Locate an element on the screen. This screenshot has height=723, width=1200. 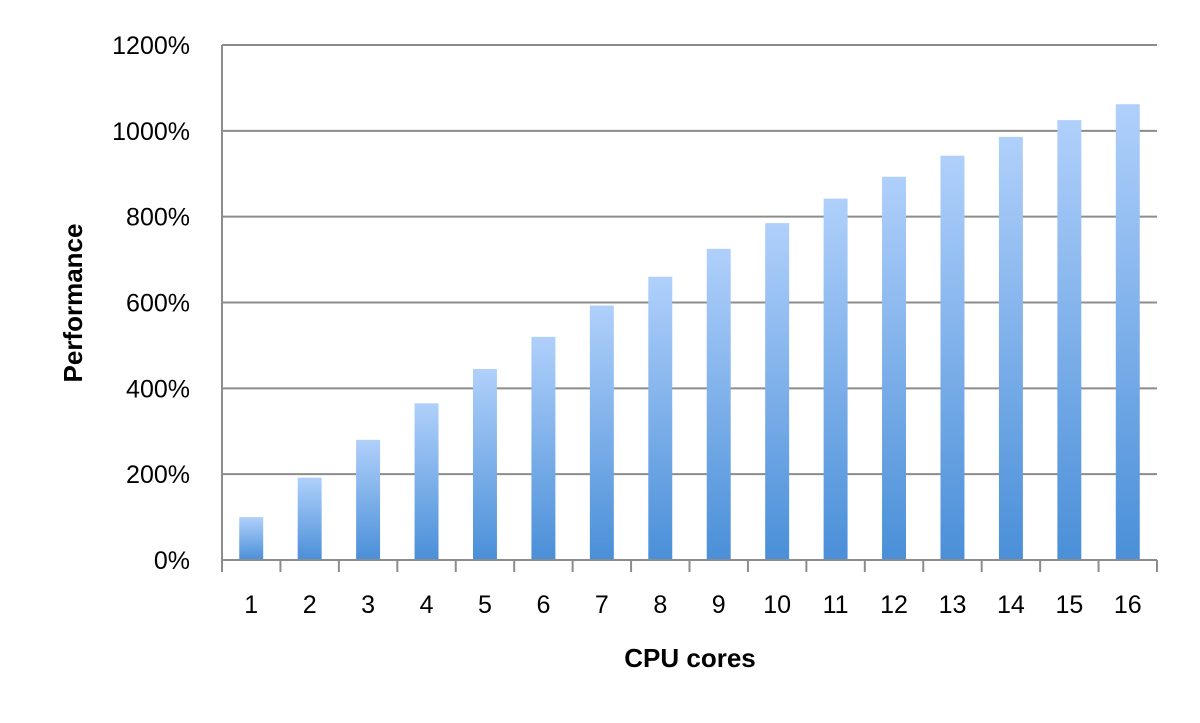
x-tick-labels: 1 2 3 4 5 6 7 8 9 10 11 12 13 14 15 16 is located at coordinates (692, 605).